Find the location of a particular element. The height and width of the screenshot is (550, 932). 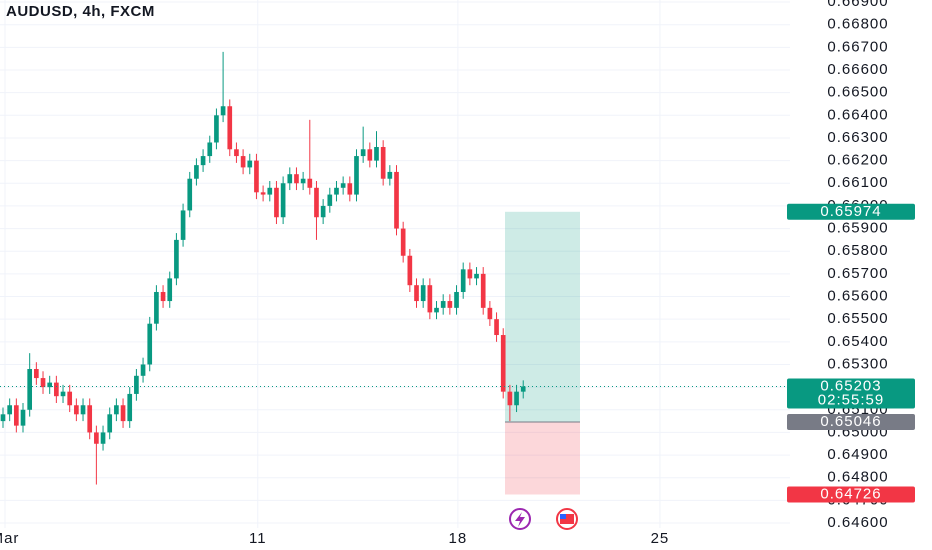

y-tick-label: 0.64900 is located at coordinates (857, 454).